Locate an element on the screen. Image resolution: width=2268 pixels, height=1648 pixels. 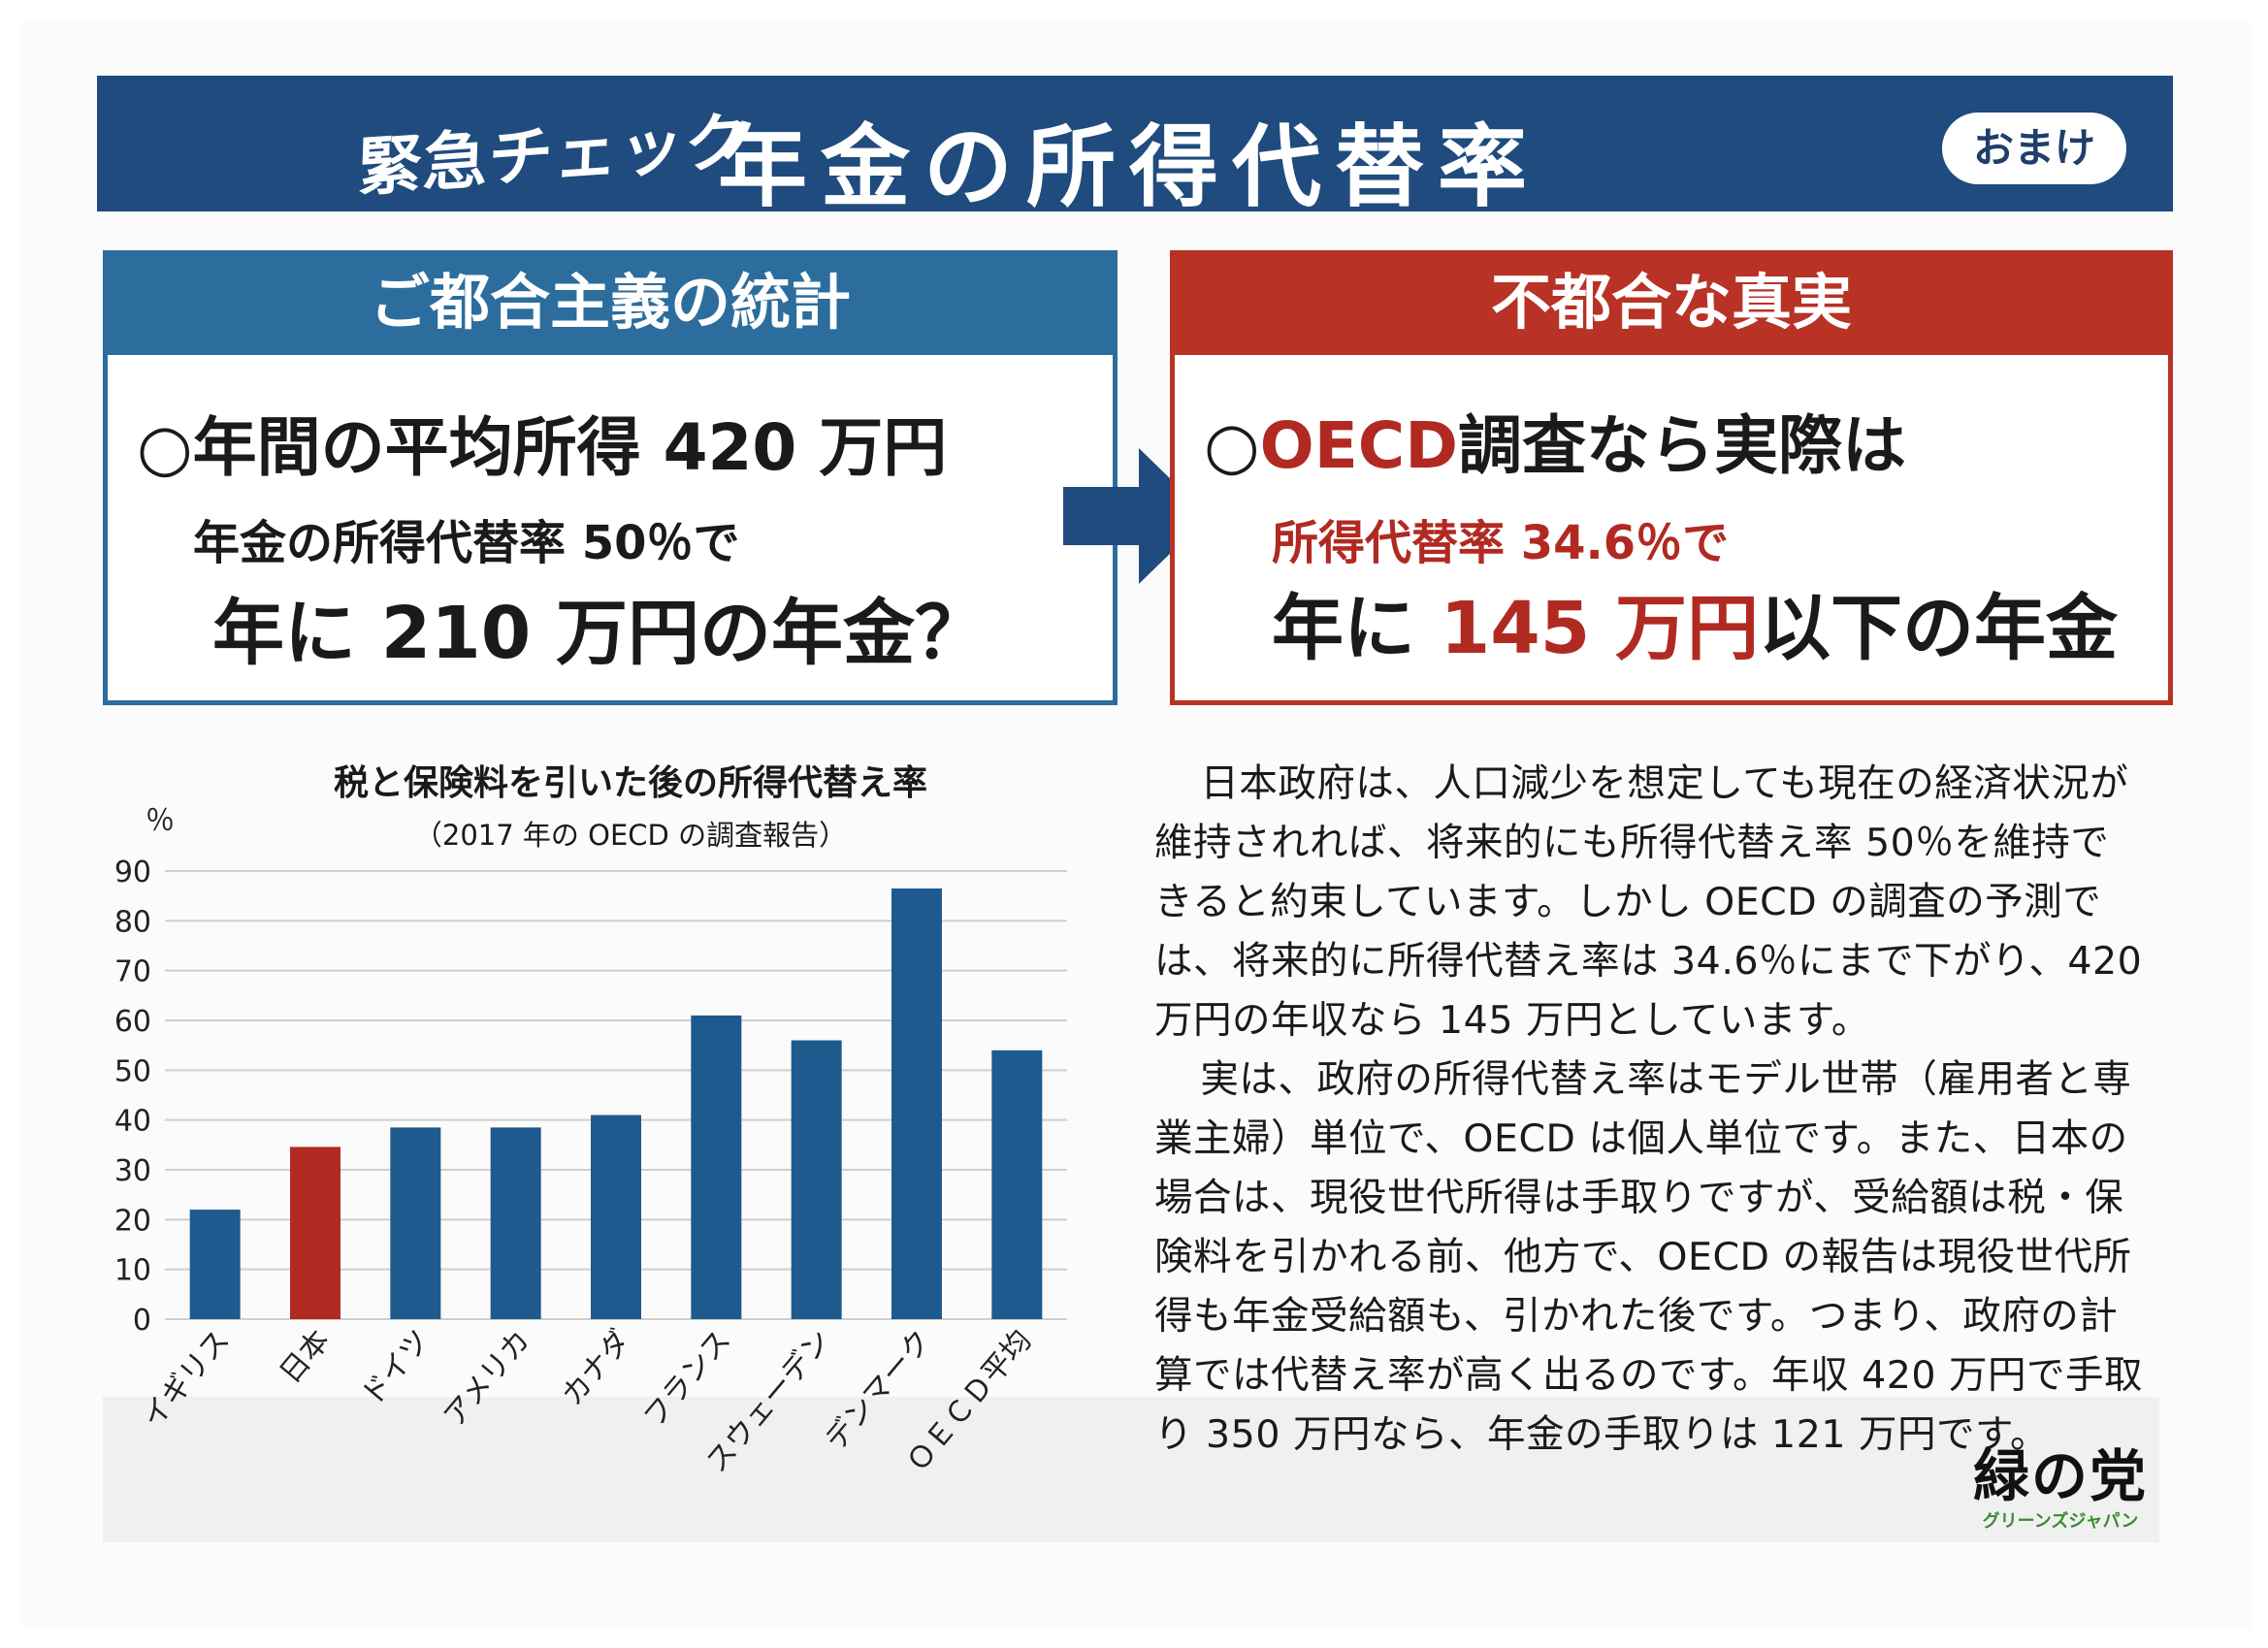
chart-title: 税と保険料を引いた後の所得代替え率 is located at coordinates (630, 783).